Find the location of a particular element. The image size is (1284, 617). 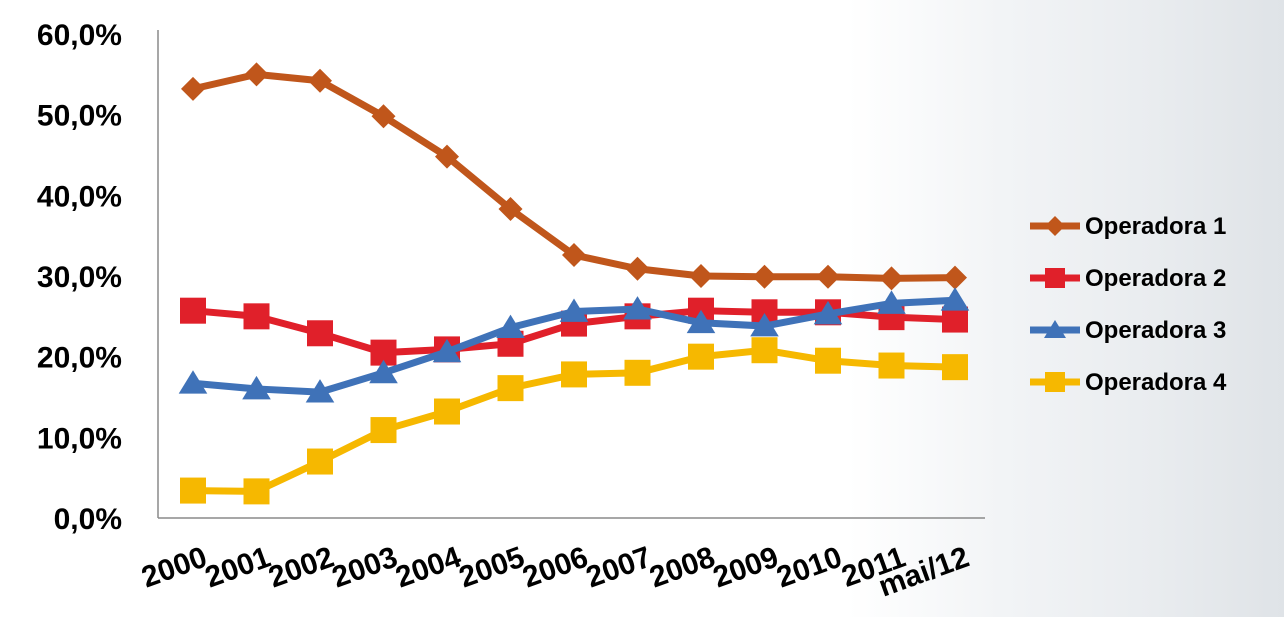

legend-item: Operadora 4 is located at coordinates (1128, 382).